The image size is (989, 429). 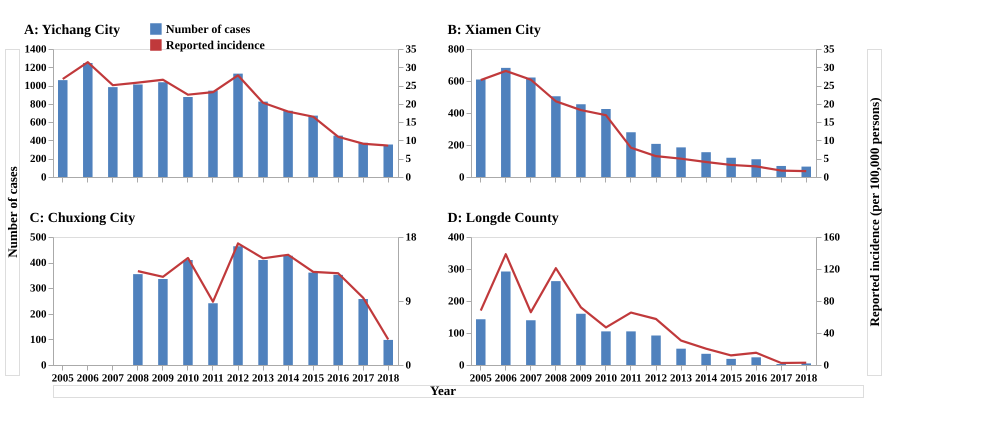 I want to click on y-tick-label: 500, so click(x=38, y=238).